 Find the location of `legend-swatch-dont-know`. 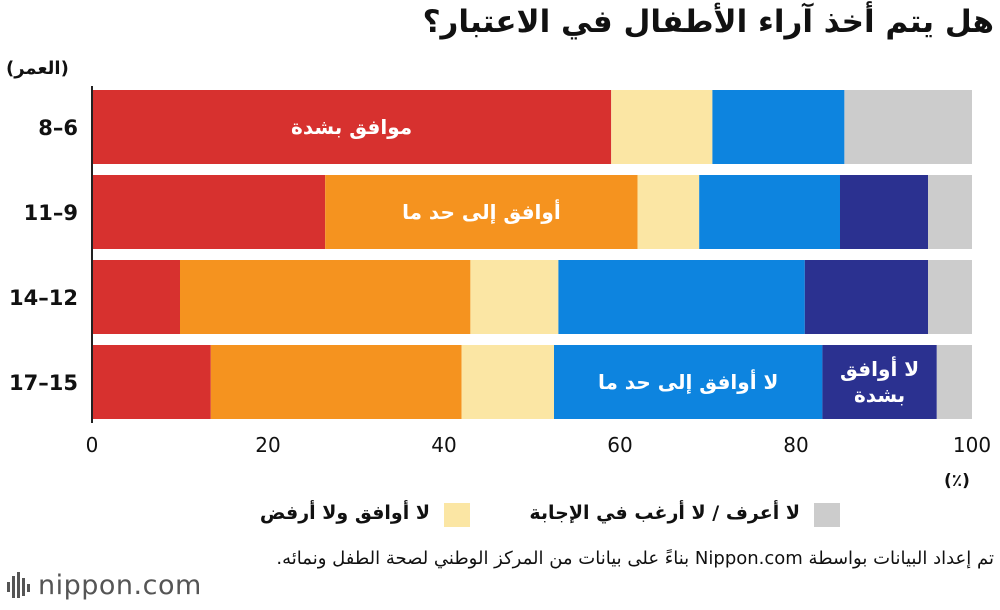

legend-swatch-dont-know is located at coordinates (827, 515).